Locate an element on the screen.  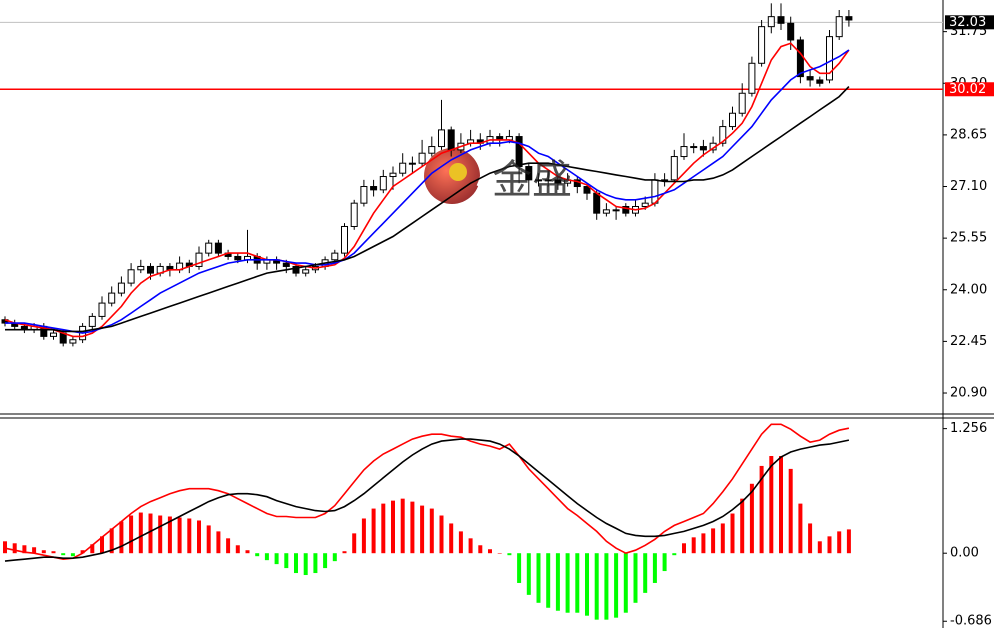
price-label: 30.02 is located at coordinates (967, 89).